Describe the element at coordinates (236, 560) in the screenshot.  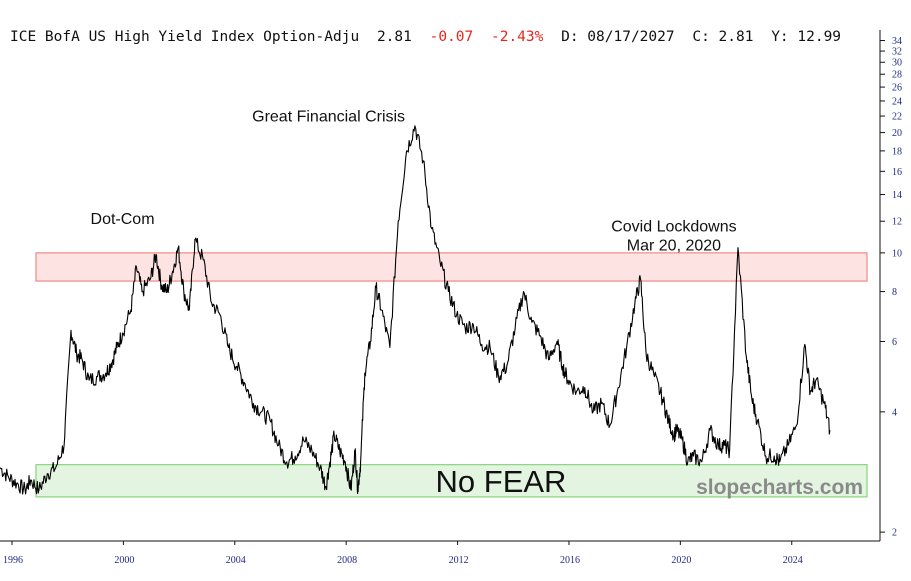
I see `x-tick-label: 2004` at that location.